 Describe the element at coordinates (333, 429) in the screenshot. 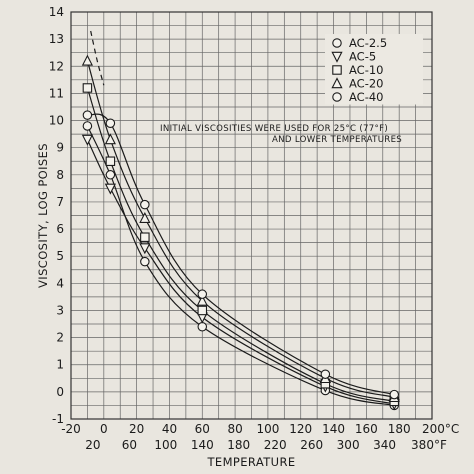

I see `x-tick-label-celsius: 140` at that location.